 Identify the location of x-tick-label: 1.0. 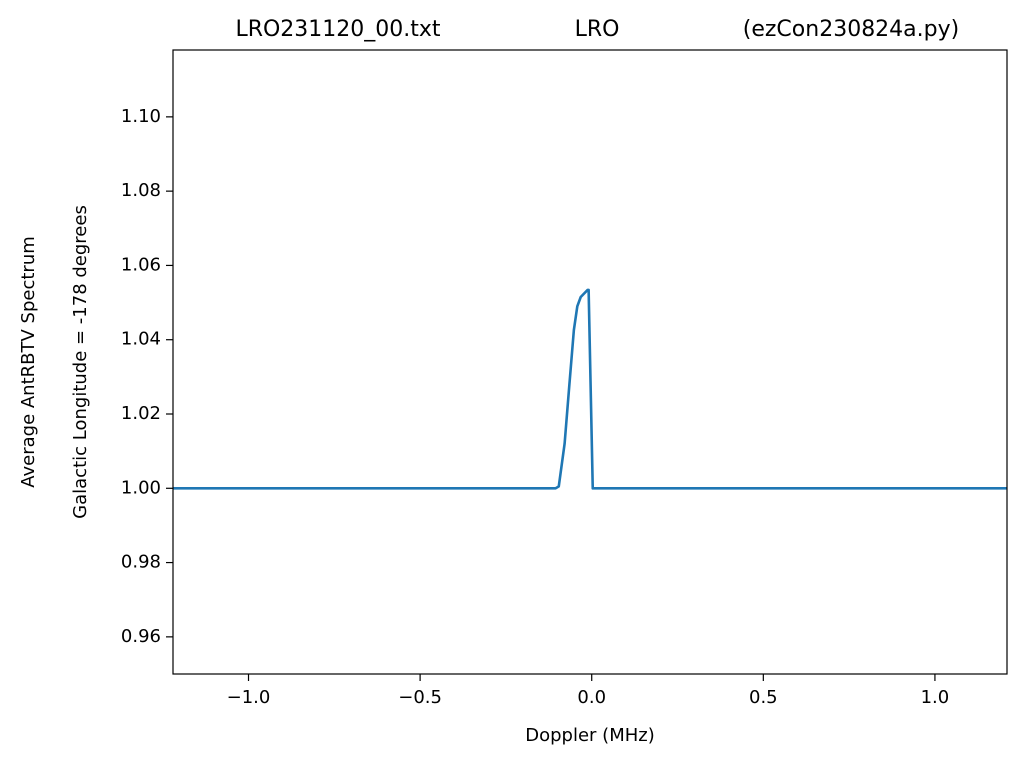
(935, 697).